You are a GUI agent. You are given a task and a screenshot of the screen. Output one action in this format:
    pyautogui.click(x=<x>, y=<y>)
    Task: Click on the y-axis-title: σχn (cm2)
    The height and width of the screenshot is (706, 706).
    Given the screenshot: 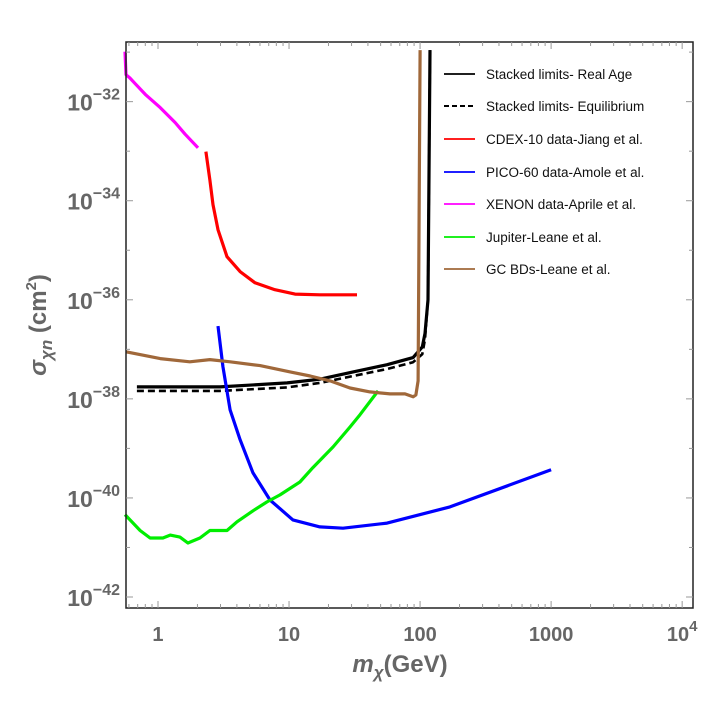 What is the action you would take?
    pyautogui.click(x=39, y=325)
    